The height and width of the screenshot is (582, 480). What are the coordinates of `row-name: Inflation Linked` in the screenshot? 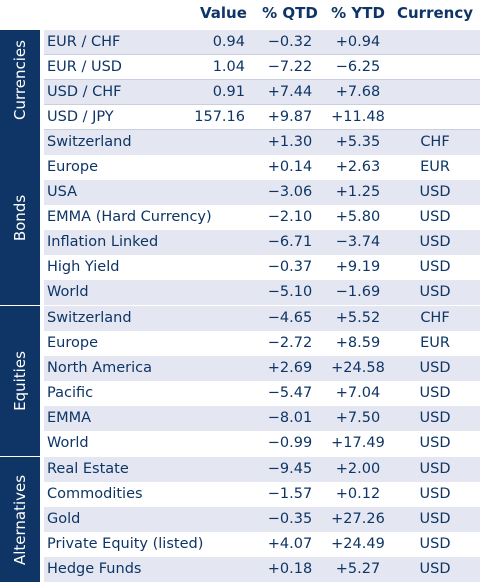 It's located at (103, 242).